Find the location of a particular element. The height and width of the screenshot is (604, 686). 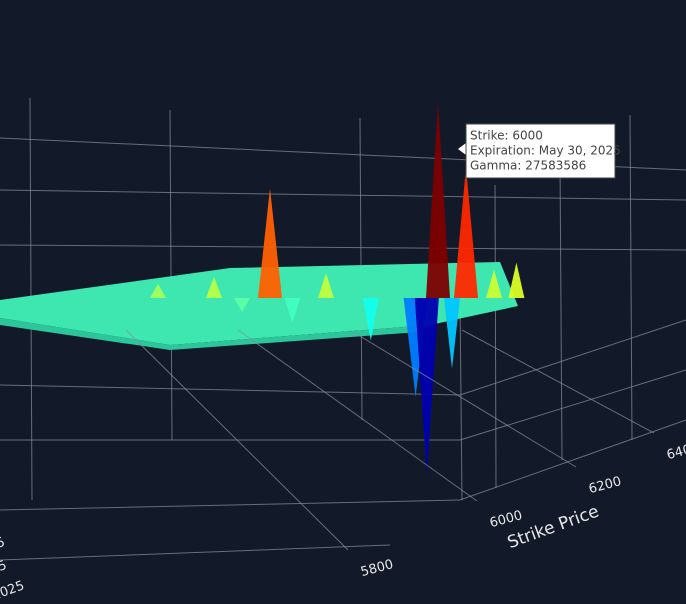

tooltip-box is located at coordinates (540, 151).